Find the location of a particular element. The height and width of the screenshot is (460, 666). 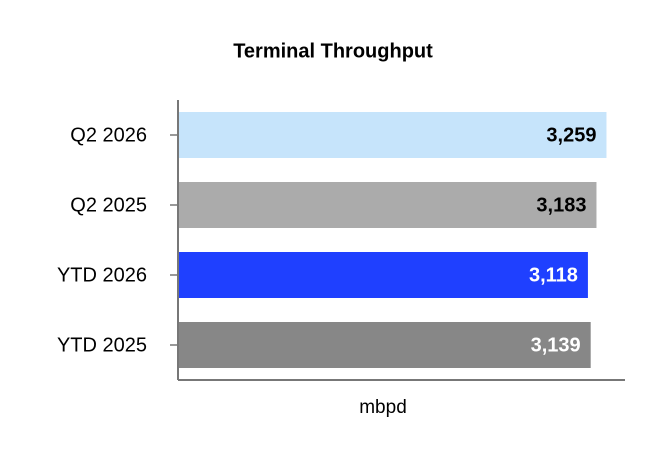

x-axis-label: mbpd is located at coordinates (383, 407).